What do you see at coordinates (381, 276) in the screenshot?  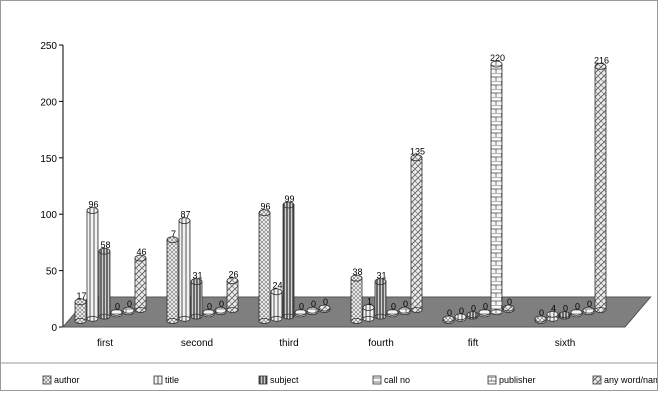 I see `data-label: 31` at bounding box center [381, 276].